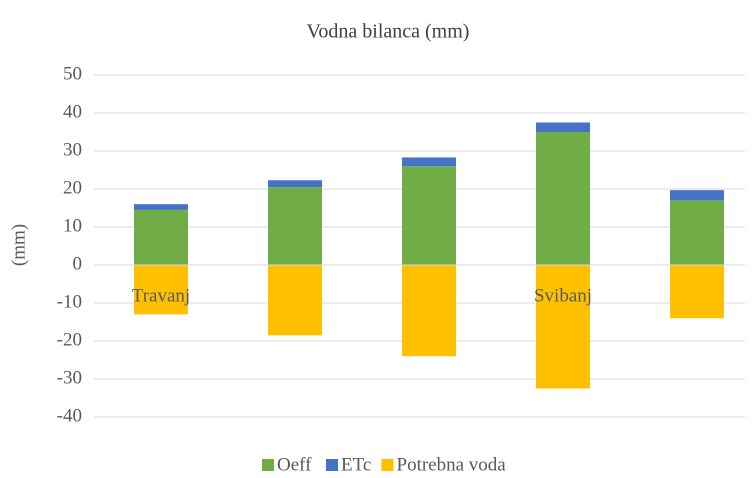 The image size is (755, 478). I want to click on y-tick-label: 50, so click(72, 73).